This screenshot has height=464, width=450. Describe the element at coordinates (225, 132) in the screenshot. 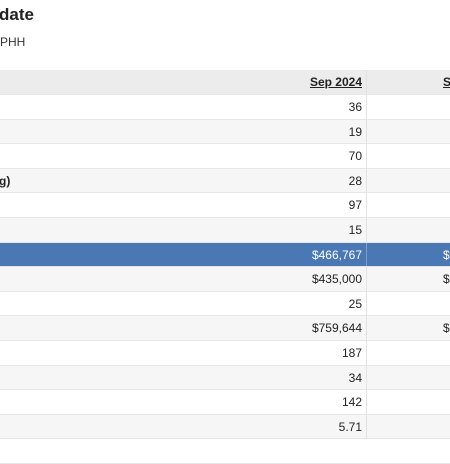

I see `table-row: 19` at that location.